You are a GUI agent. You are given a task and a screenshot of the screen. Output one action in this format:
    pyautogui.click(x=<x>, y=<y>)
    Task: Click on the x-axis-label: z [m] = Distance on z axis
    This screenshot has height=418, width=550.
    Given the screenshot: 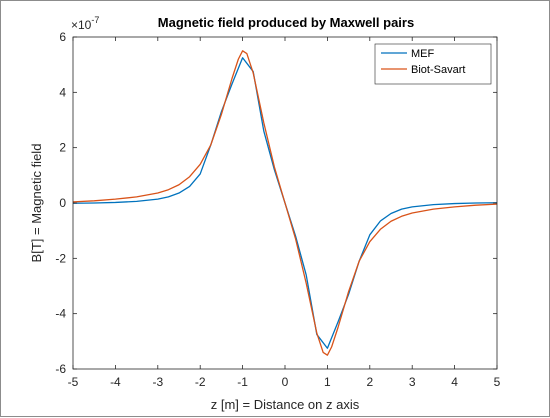 What is the action you would take?
    pyautogui.click(x=285, y=404)
    